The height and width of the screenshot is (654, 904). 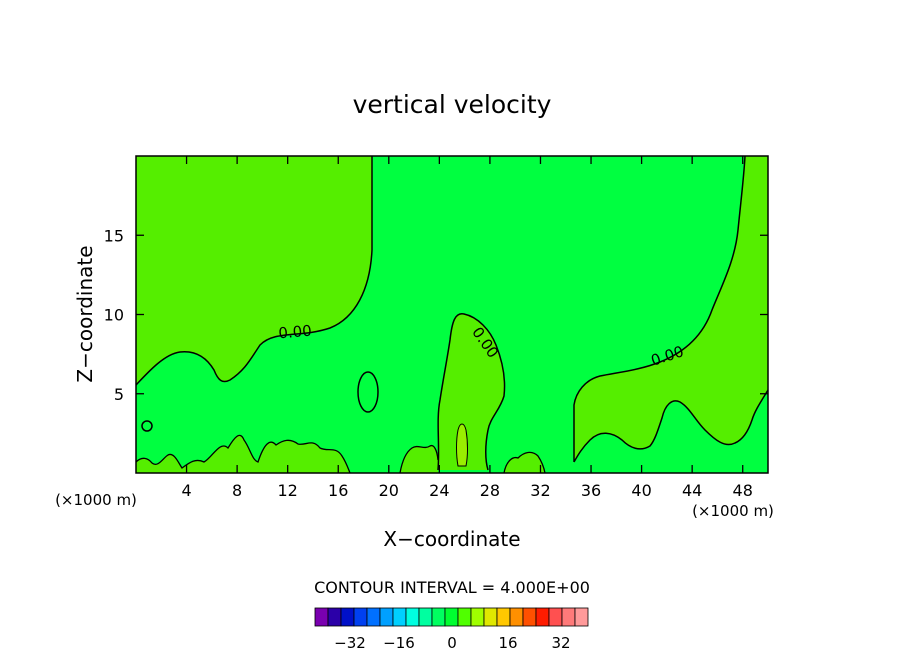 I want to click on colorbar-tick-label: 32, so click(x=560, y=643).